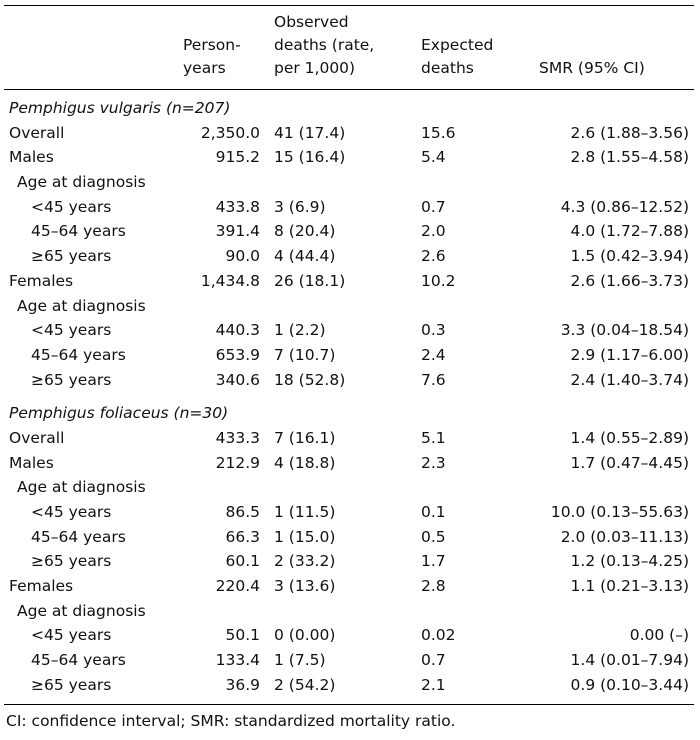 The width and height of the screenshot is (700, 740). Describe the element at coordinates (310, 157) in the screenshot. I see `cell-observed-deaths: 15 (16.4)` at that location.